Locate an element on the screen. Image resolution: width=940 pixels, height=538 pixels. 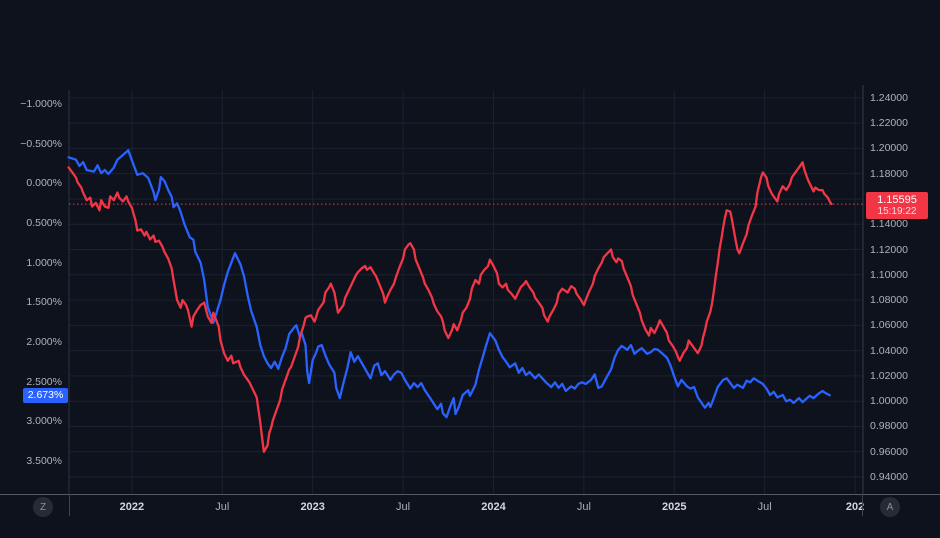
right-axis-tick: 1.22000 is located at coordinates (889, 123).